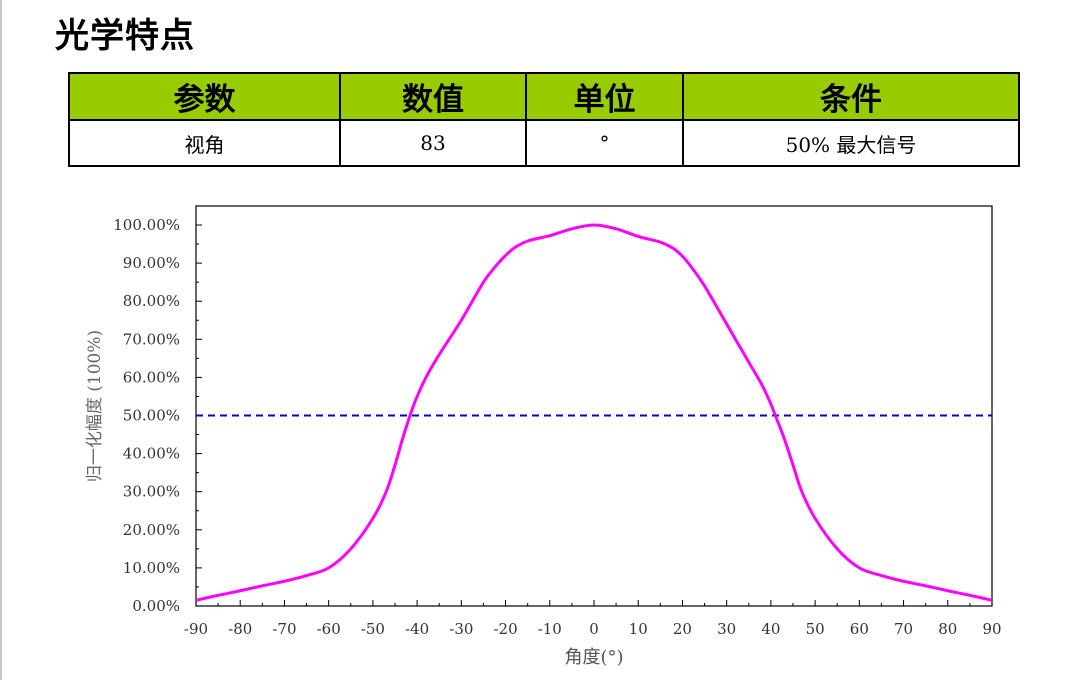 The width and height of the screenshot is (1080, 680). What do you see at coordinates (682, 629) in the screenshot?
I see `x-tick-label: 20` at bounding box center [682, 629].